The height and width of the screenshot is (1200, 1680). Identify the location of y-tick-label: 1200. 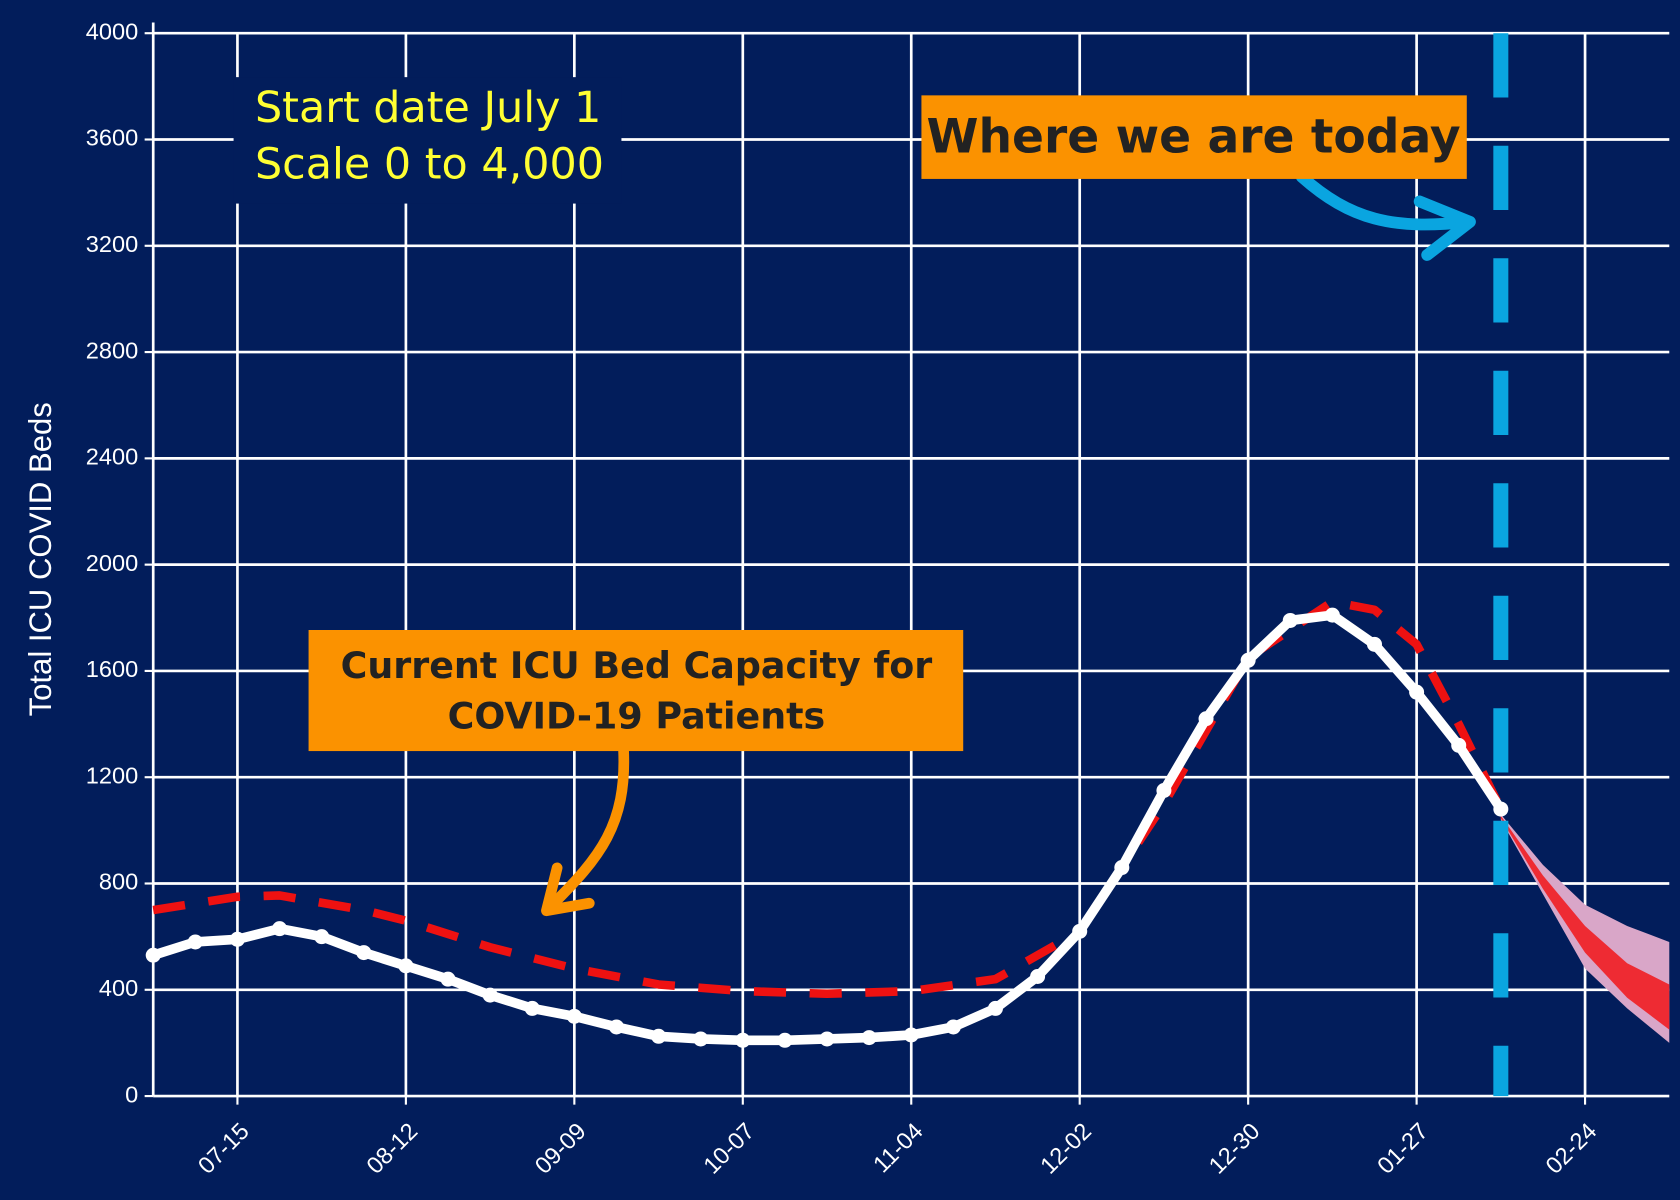
(112, 775).